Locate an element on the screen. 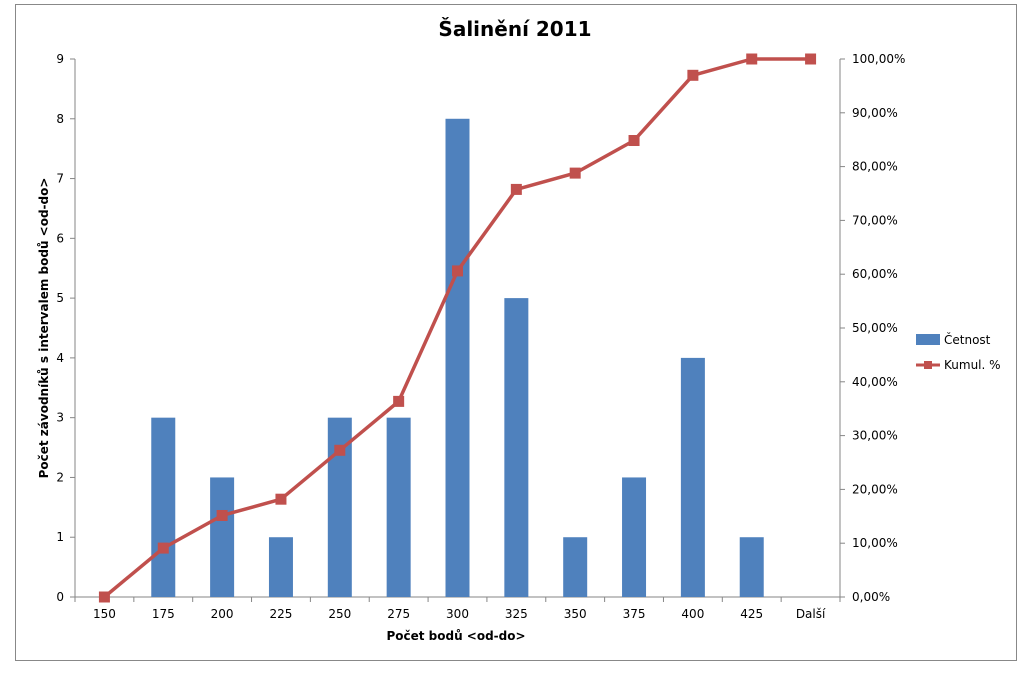 This screenshot has height=673, width=1024. y2-tick-label: 10,00% is located at coordinates (875, 543).